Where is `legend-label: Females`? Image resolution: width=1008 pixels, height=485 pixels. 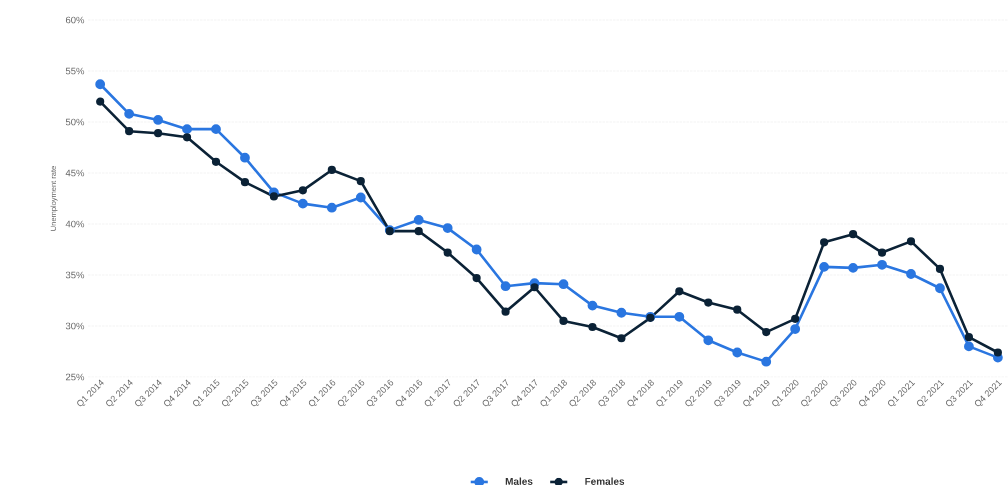
legend-label: Females is located at coordinates (605, 481).